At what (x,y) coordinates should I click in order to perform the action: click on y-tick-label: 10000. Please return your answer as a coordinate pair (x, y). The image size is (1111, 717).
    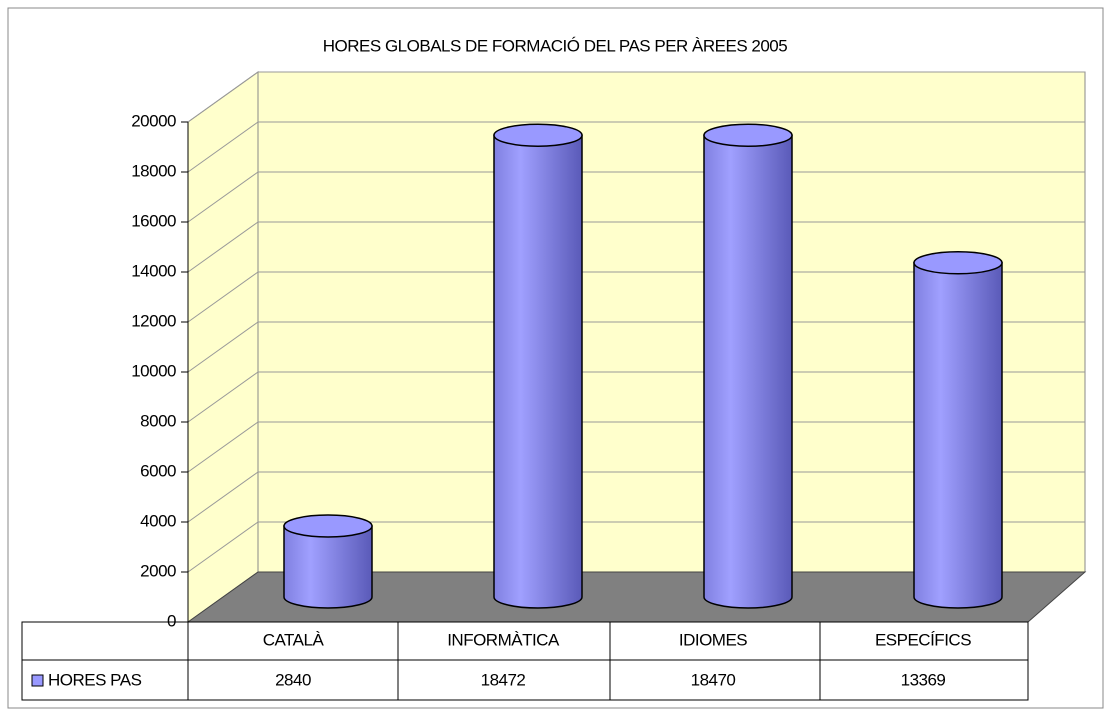
    Looking at the image, I should click on (153, 370).